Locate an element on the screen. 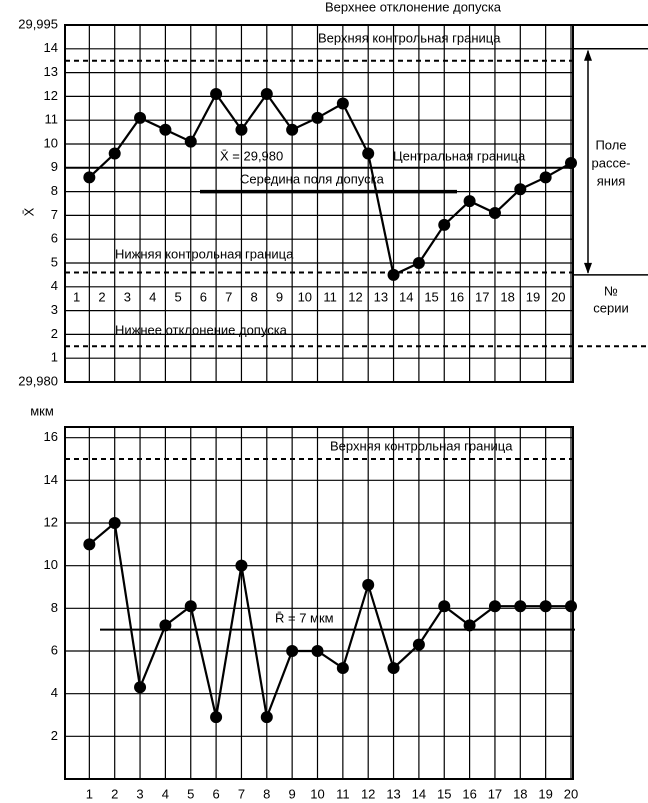 This screenshot has height=803, width=648. reference-label: Центральная граница is located at coordinates (459, 155).